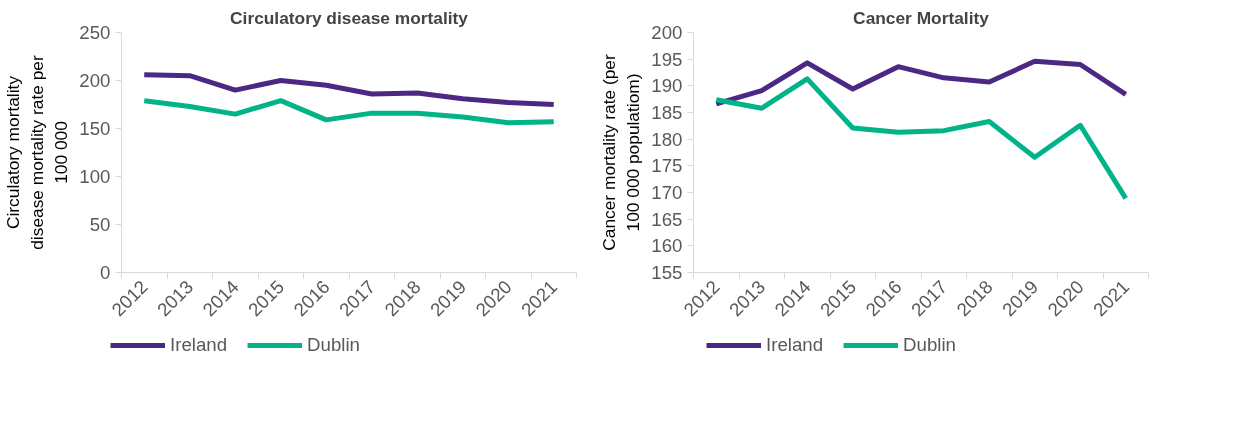  Describe the element at coordinates (667, 246) in the screenshot. I see `y-tick-label: 160` at that location.